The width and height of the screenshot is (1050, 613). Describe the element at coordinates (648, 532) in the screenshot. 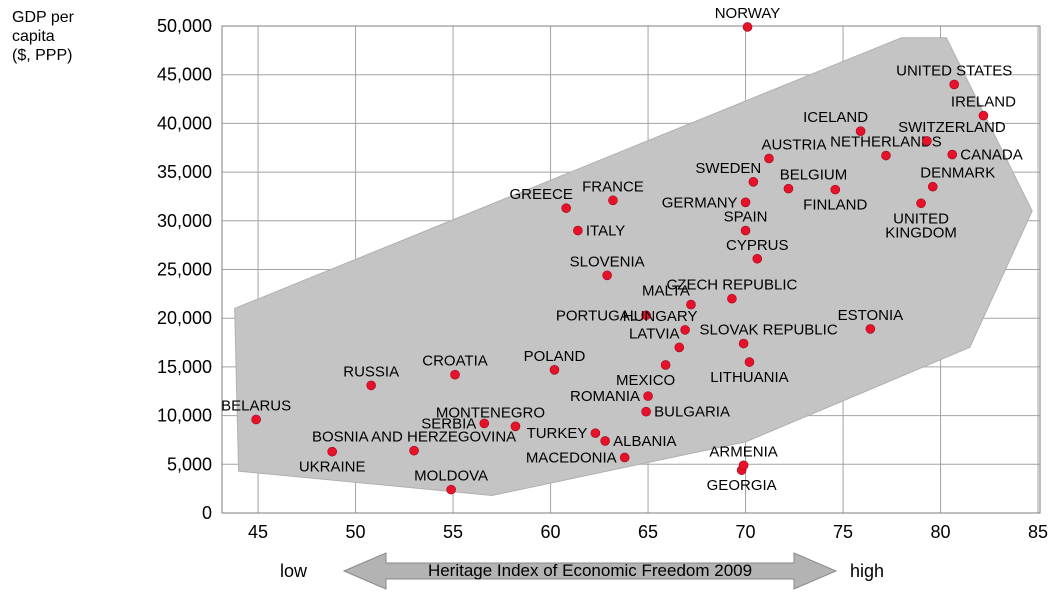

I see `x-tick-label: 65` at that location.